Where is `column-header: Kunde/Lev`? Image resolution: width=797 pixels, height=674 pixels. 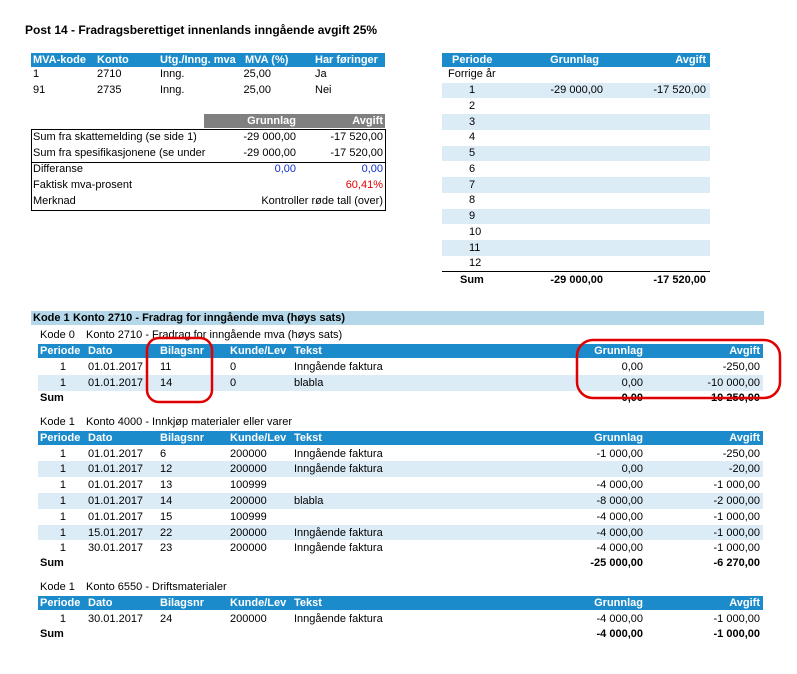 column-header: Kunde/Lev is located at coordinates (258, 351).